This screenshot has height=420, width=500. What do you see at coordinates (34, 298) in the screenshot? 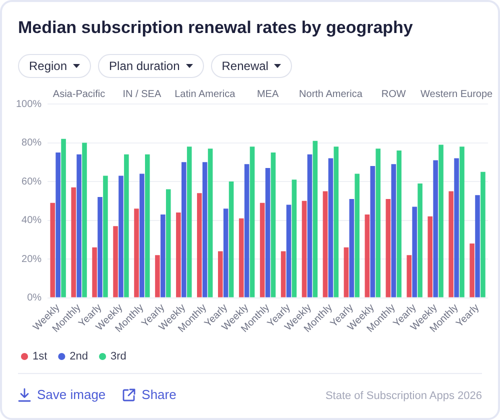
I see `y-tick-label: 0%` at bounding box center [34, 298].